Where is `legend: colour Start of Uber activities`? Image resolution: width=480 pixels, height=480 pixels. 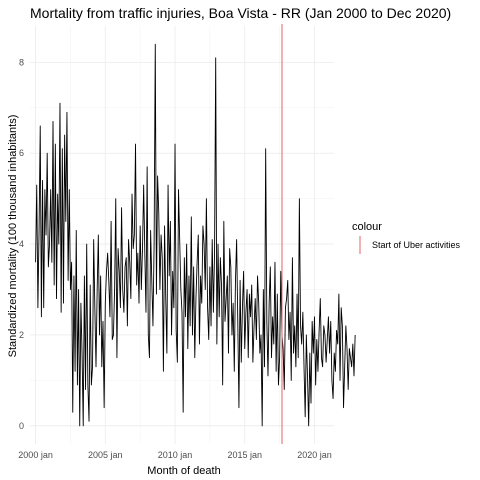 legend: colour Start of Uber activities is located at coordinates (406, 237).